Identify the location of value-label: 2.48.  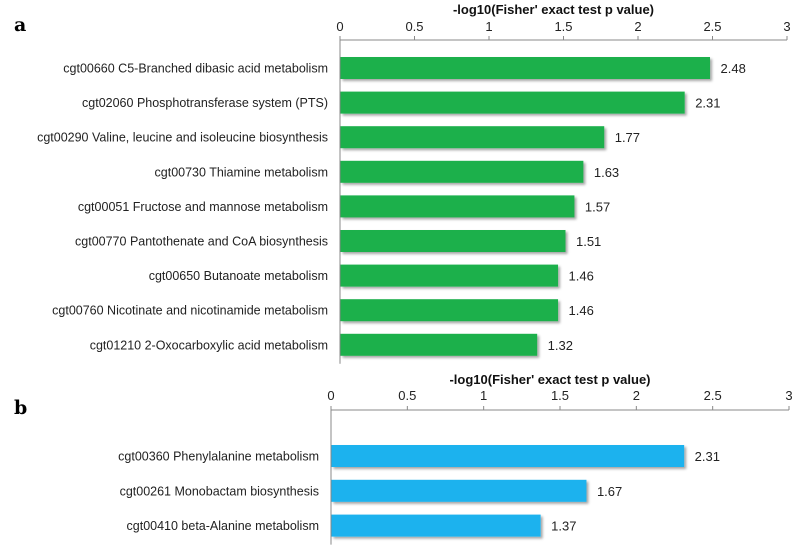
(733, 68).